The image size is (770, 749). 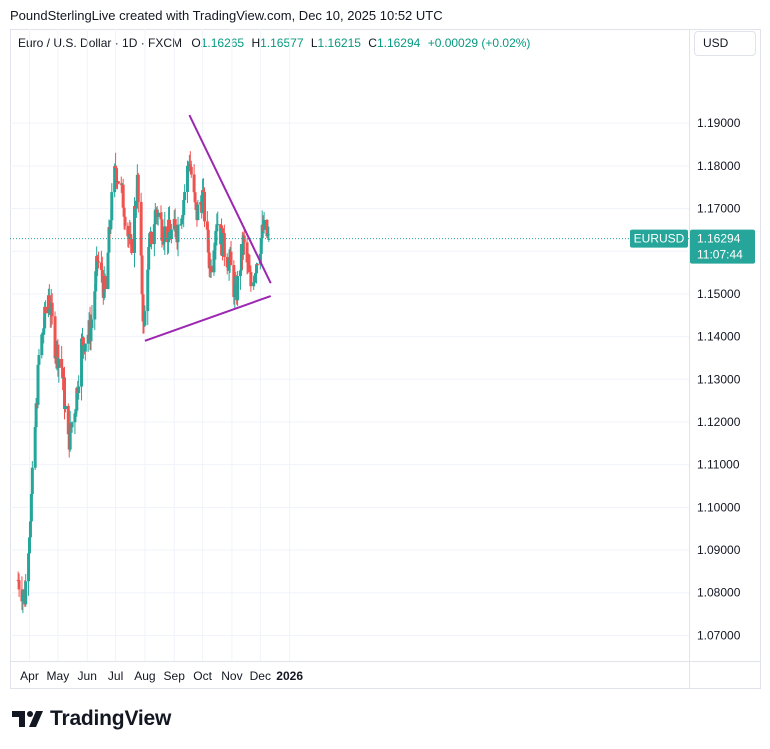 What do you see at coordinates (722, 246) in the screenshot?
I see `last-price-tag` at bounding box center [722, 246].